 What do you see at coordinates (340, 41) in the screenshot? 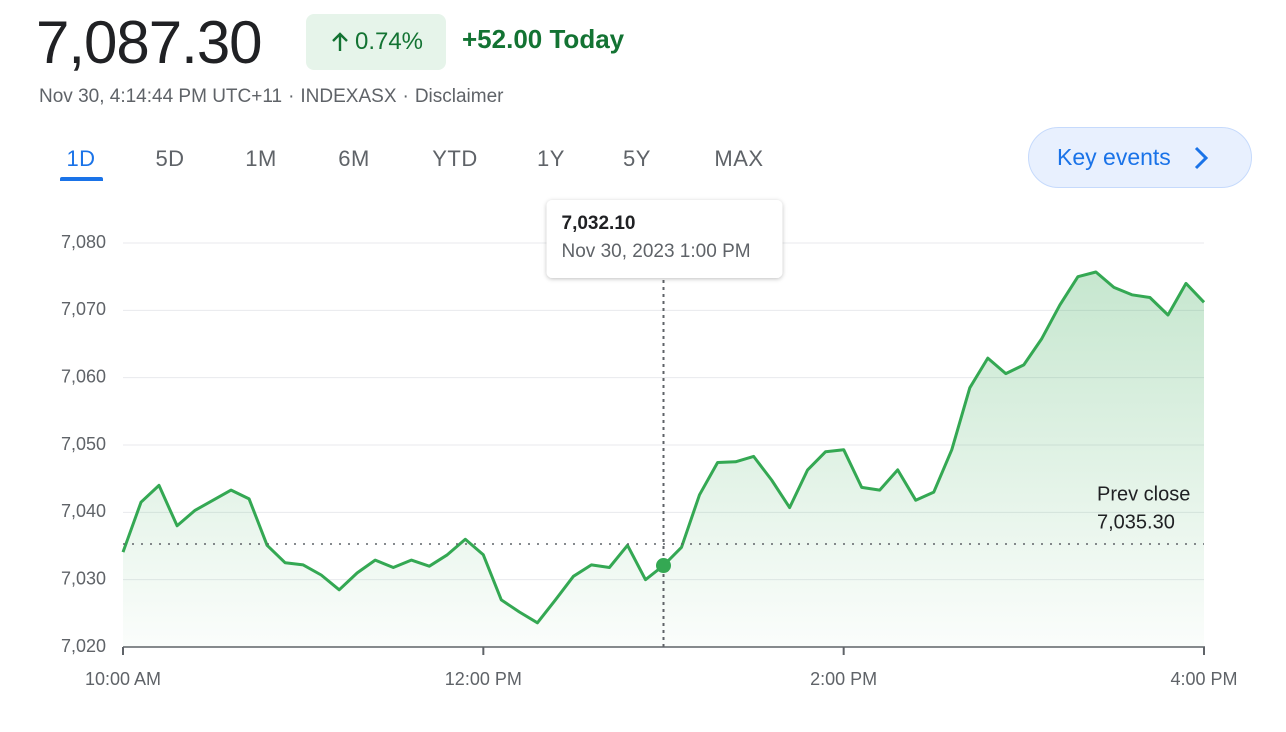
I see `up-arrow` at bounding box center [340, 41].